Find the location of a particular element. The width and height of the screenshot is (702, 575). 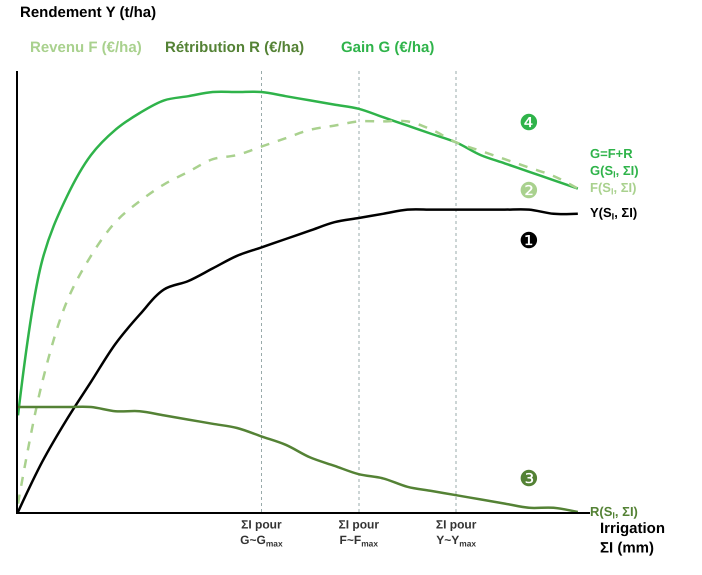

x-tick-label: ΣI pour G~G$_{max}$ is located at coordinates (261, 533).